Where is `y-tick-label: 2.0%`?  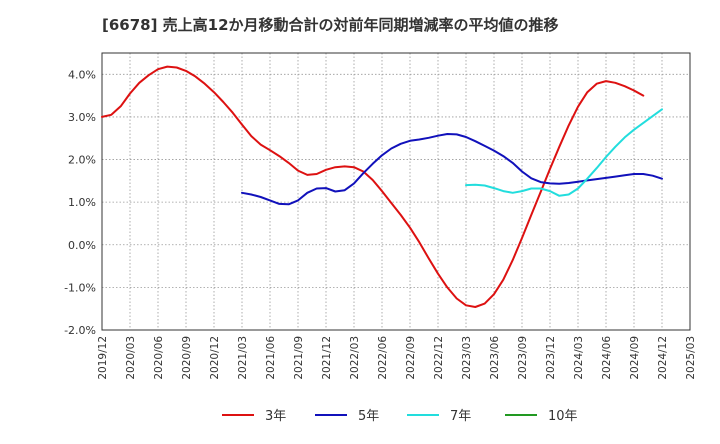 y-tick-label: 2.0% is located at coordinates (82, 160).